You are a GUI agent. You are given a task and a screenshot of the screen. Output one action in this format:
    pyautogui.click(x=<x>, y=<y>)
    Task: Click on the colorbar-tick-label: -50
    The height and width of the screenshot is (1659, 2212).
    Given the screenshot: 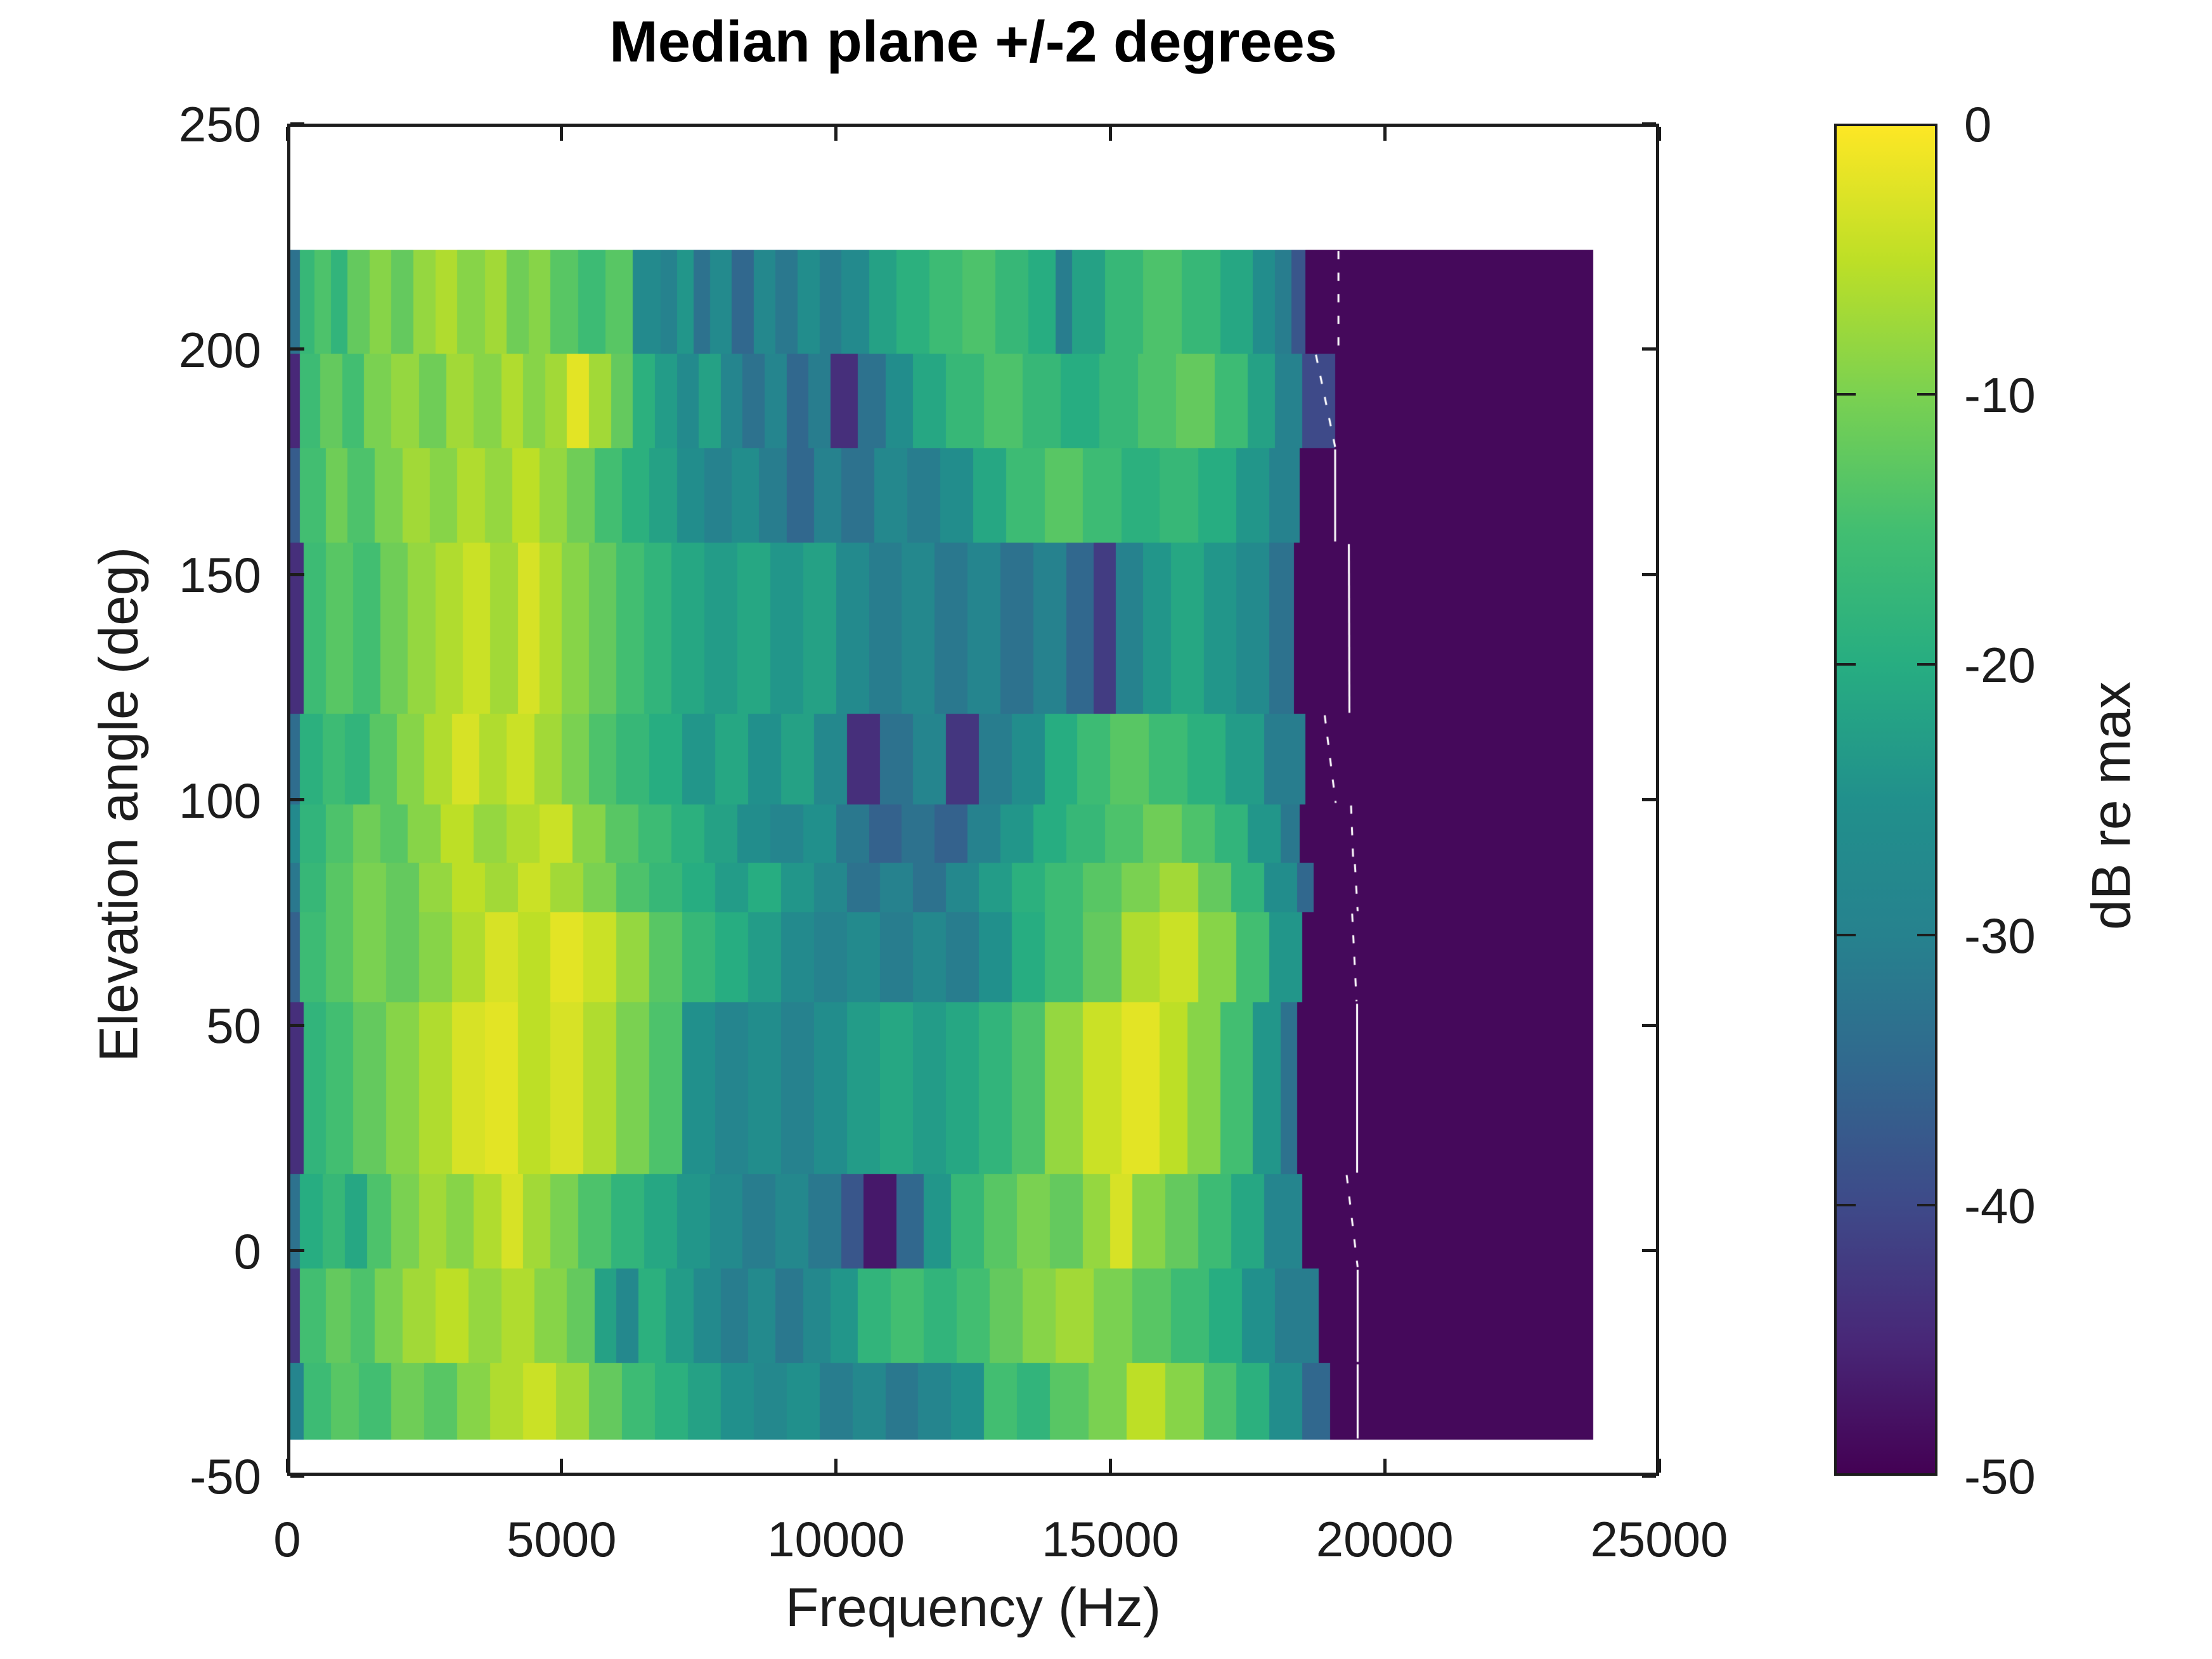 What is the action you would take?
    pyautogui.click(x=2000, y=1476)
    